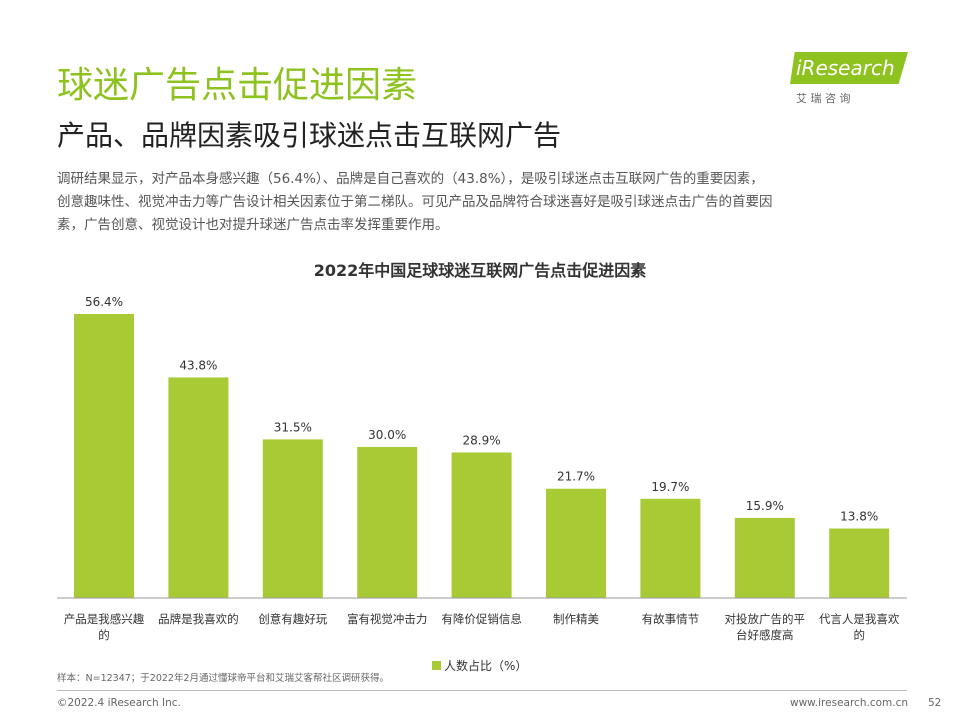 The width and height of the screenshot is (960, 720). Describe the element at coordinates (237, 85) in the screenshot. I see `title: 球迷广告点击促进因素` at that location.